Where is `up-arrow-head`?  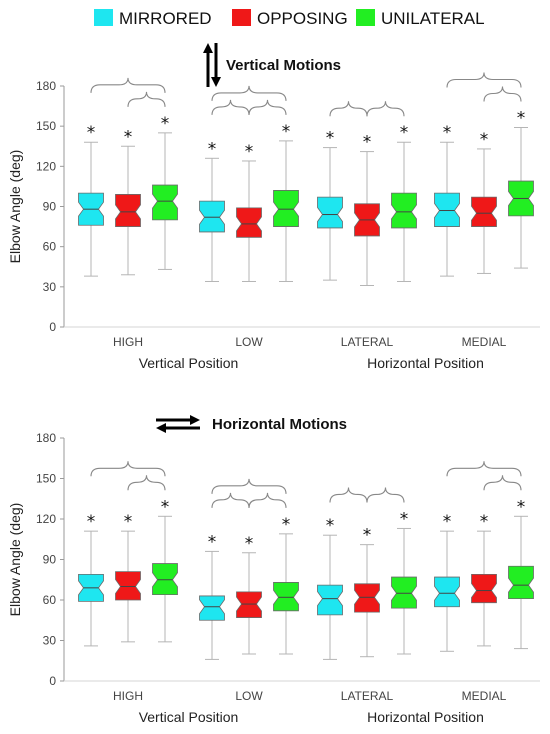
up-arrow-head is located at coordinates (208, 48).